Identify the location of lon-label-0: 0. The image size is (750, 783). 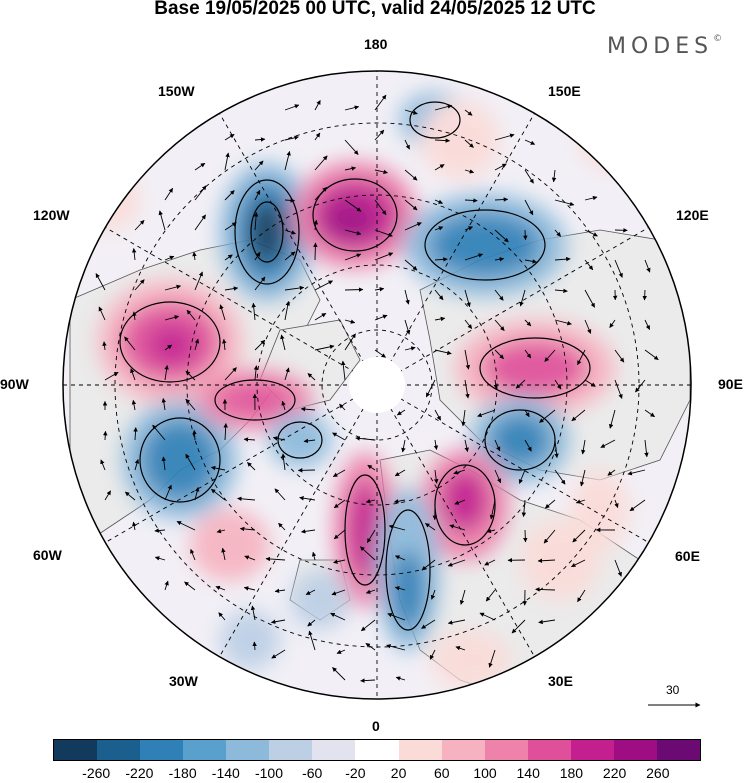
(376, 726).